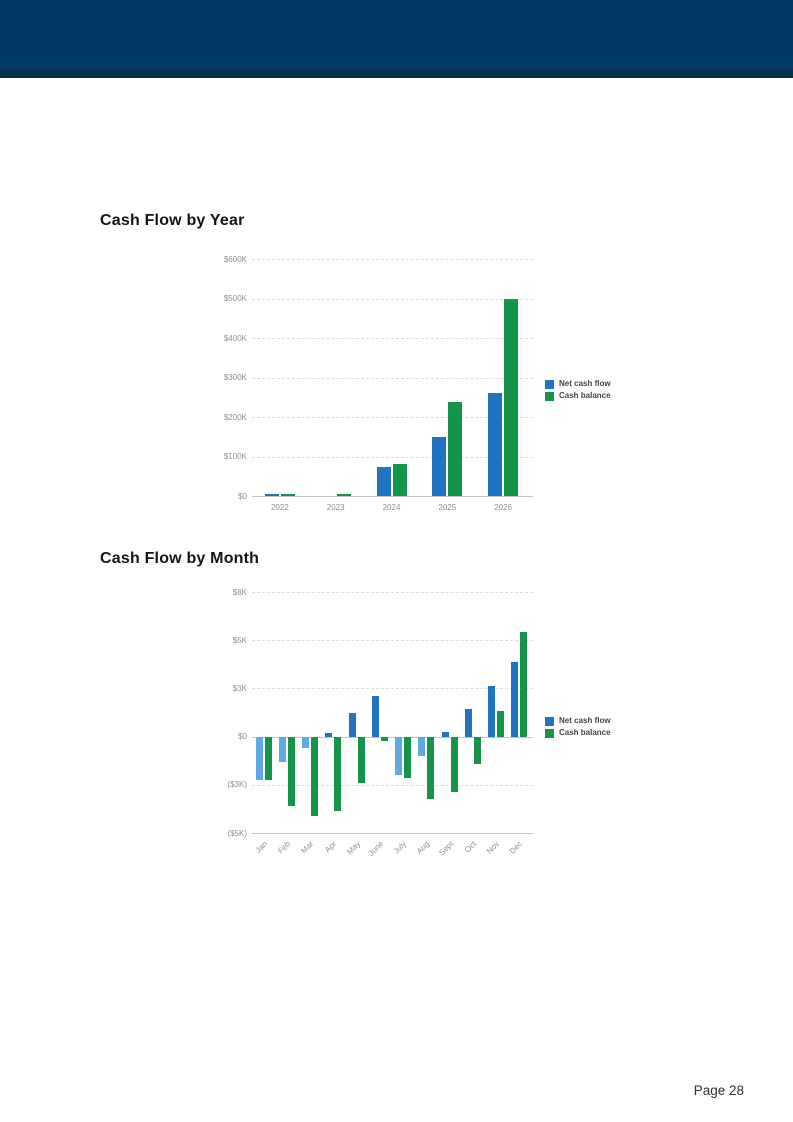 The height and width of the screenshot is (1122, 793). Describe the element at coordinates (718, 1090) in the screenshot. I see `page-number: Page 28` at that location.